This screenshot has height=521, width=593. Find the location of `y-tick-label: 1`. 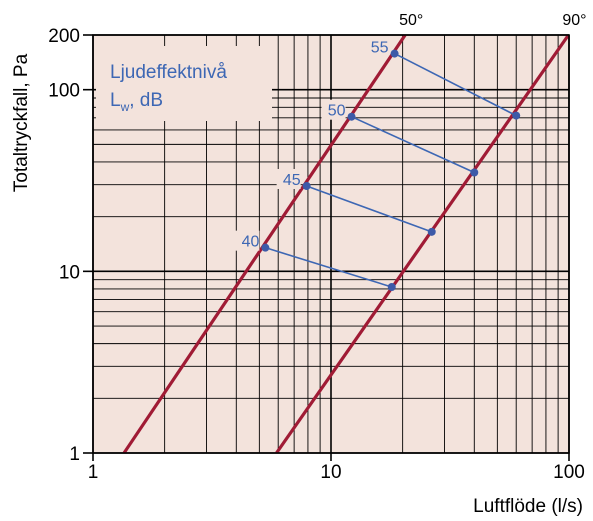

y-tick-label: 1 is located at coordinates (74, 454).